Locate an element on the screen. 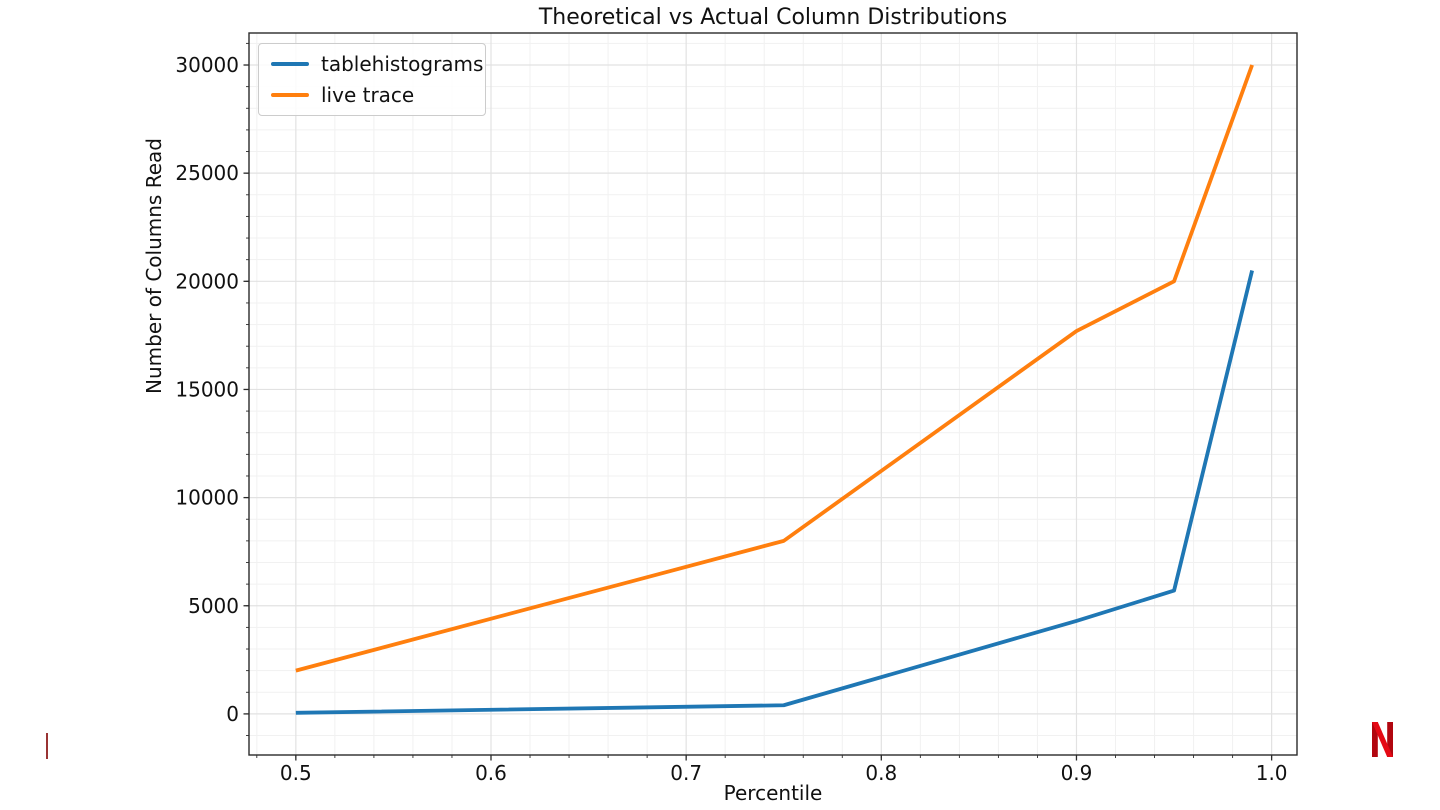 The width and height of the screenshot is (1440, 810). y-tick-label: 5000 is located at coordinates (213, 606).